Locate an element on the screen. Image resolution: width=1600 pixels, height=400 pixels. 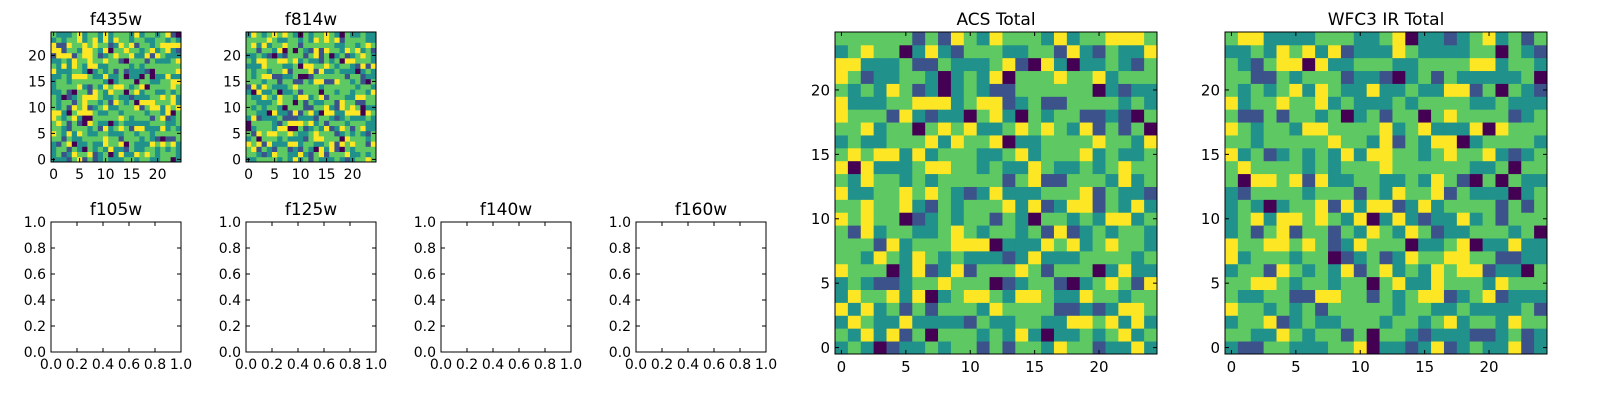
x-tick-label: 10 is located at coordinates (106, 175).